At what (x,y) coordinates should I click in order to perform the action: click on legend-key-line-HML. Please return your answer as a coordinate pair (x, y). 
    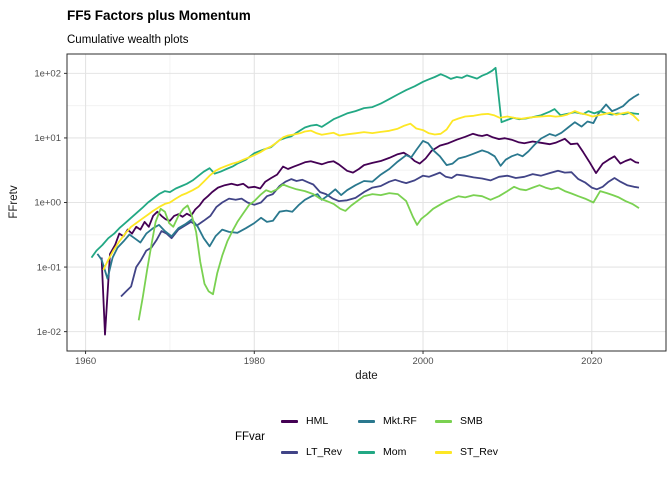
    Looking at the image, I should click on (290, 421).